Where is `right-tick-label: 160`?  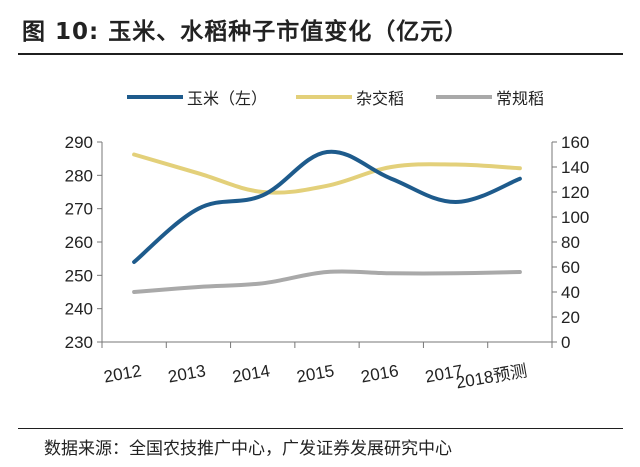 right-tick-label: 160 is located at coordinates (575, 142).